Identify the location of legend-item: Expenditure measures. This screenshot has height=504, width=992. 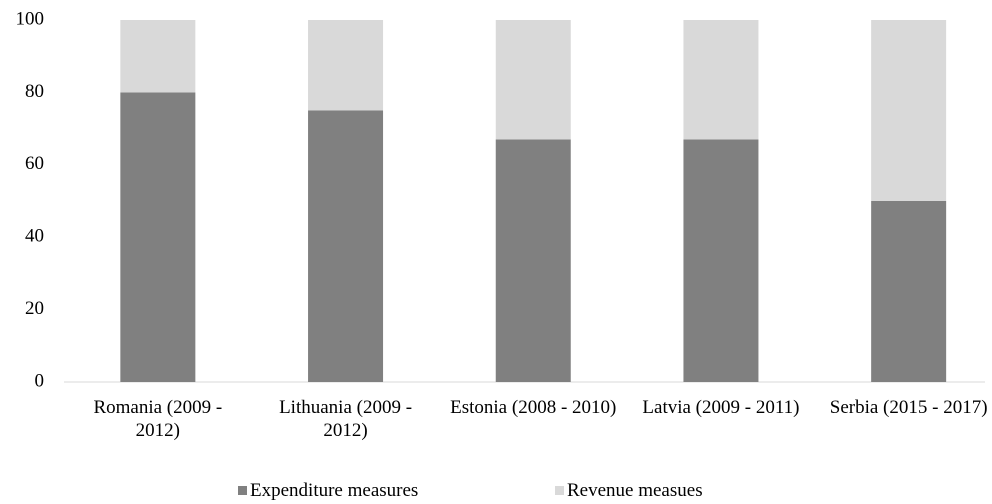
(328, 491).